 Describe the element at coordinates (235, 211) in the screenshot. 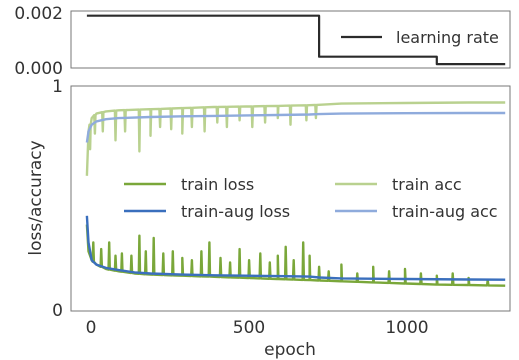

I see `legend-label-train-aug-loss: train-aug loss` at that location.